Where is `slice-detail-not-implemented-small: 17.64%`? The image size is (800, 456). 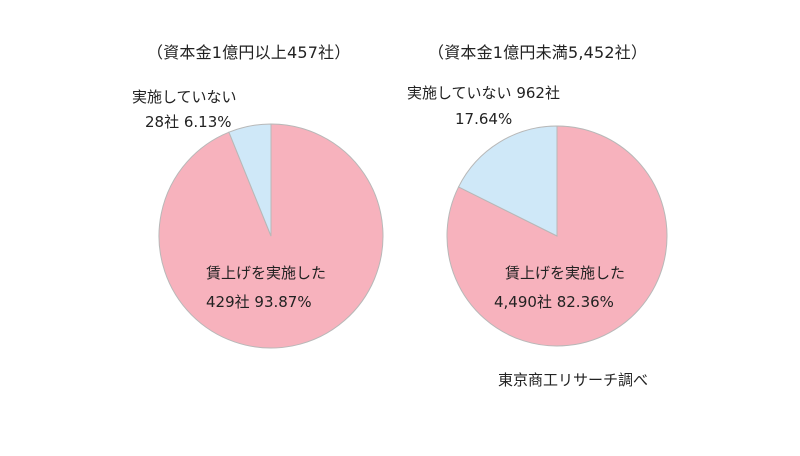 slice-detail-not-implemented-small: 17.64% is located at coordinates (484, 119).